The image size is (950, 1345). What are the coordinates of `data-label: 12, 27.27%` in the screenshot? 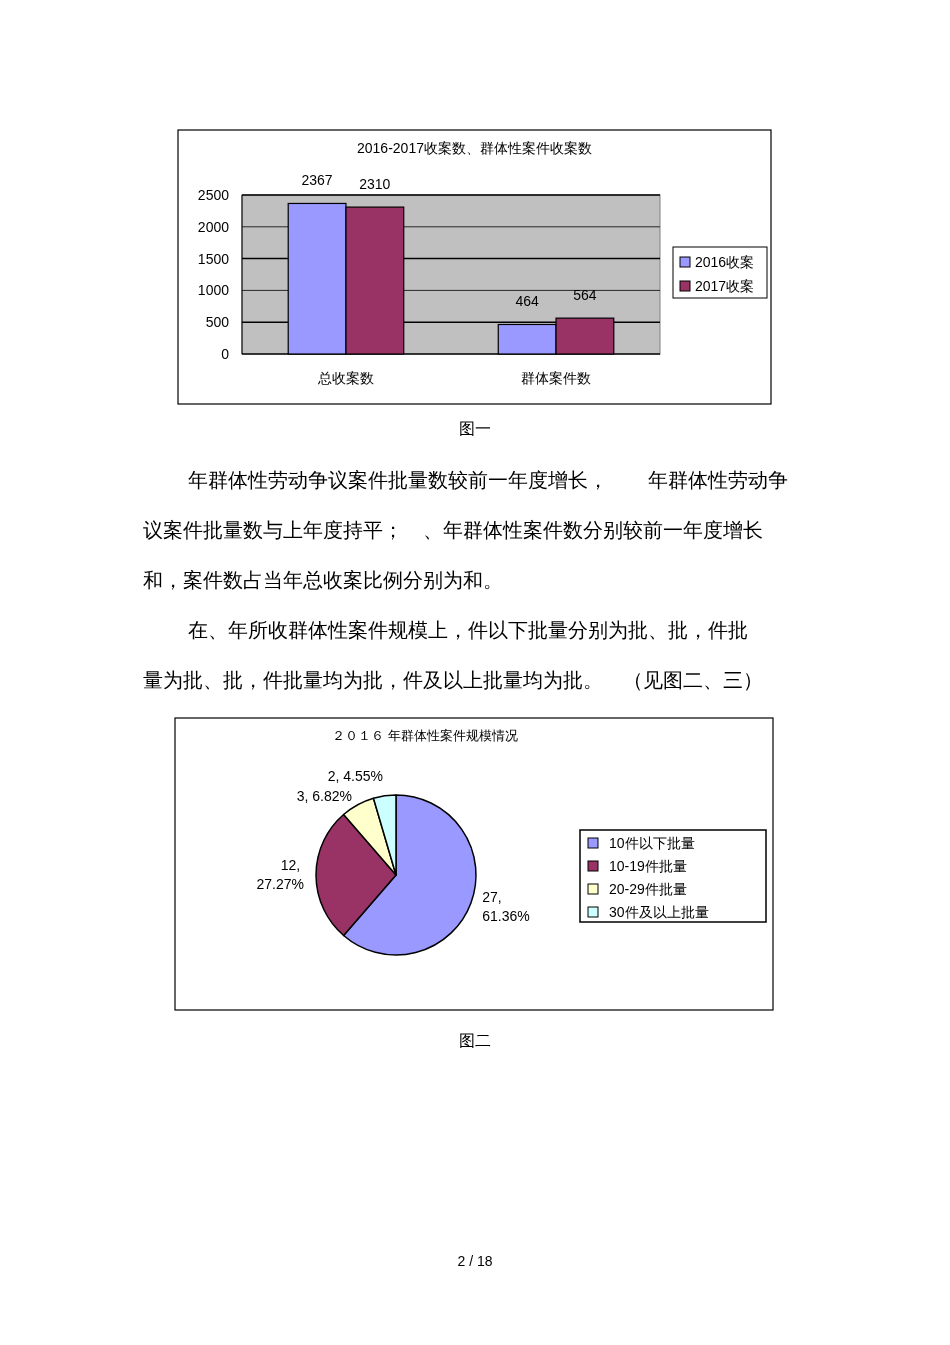 It's located at (280, 874).